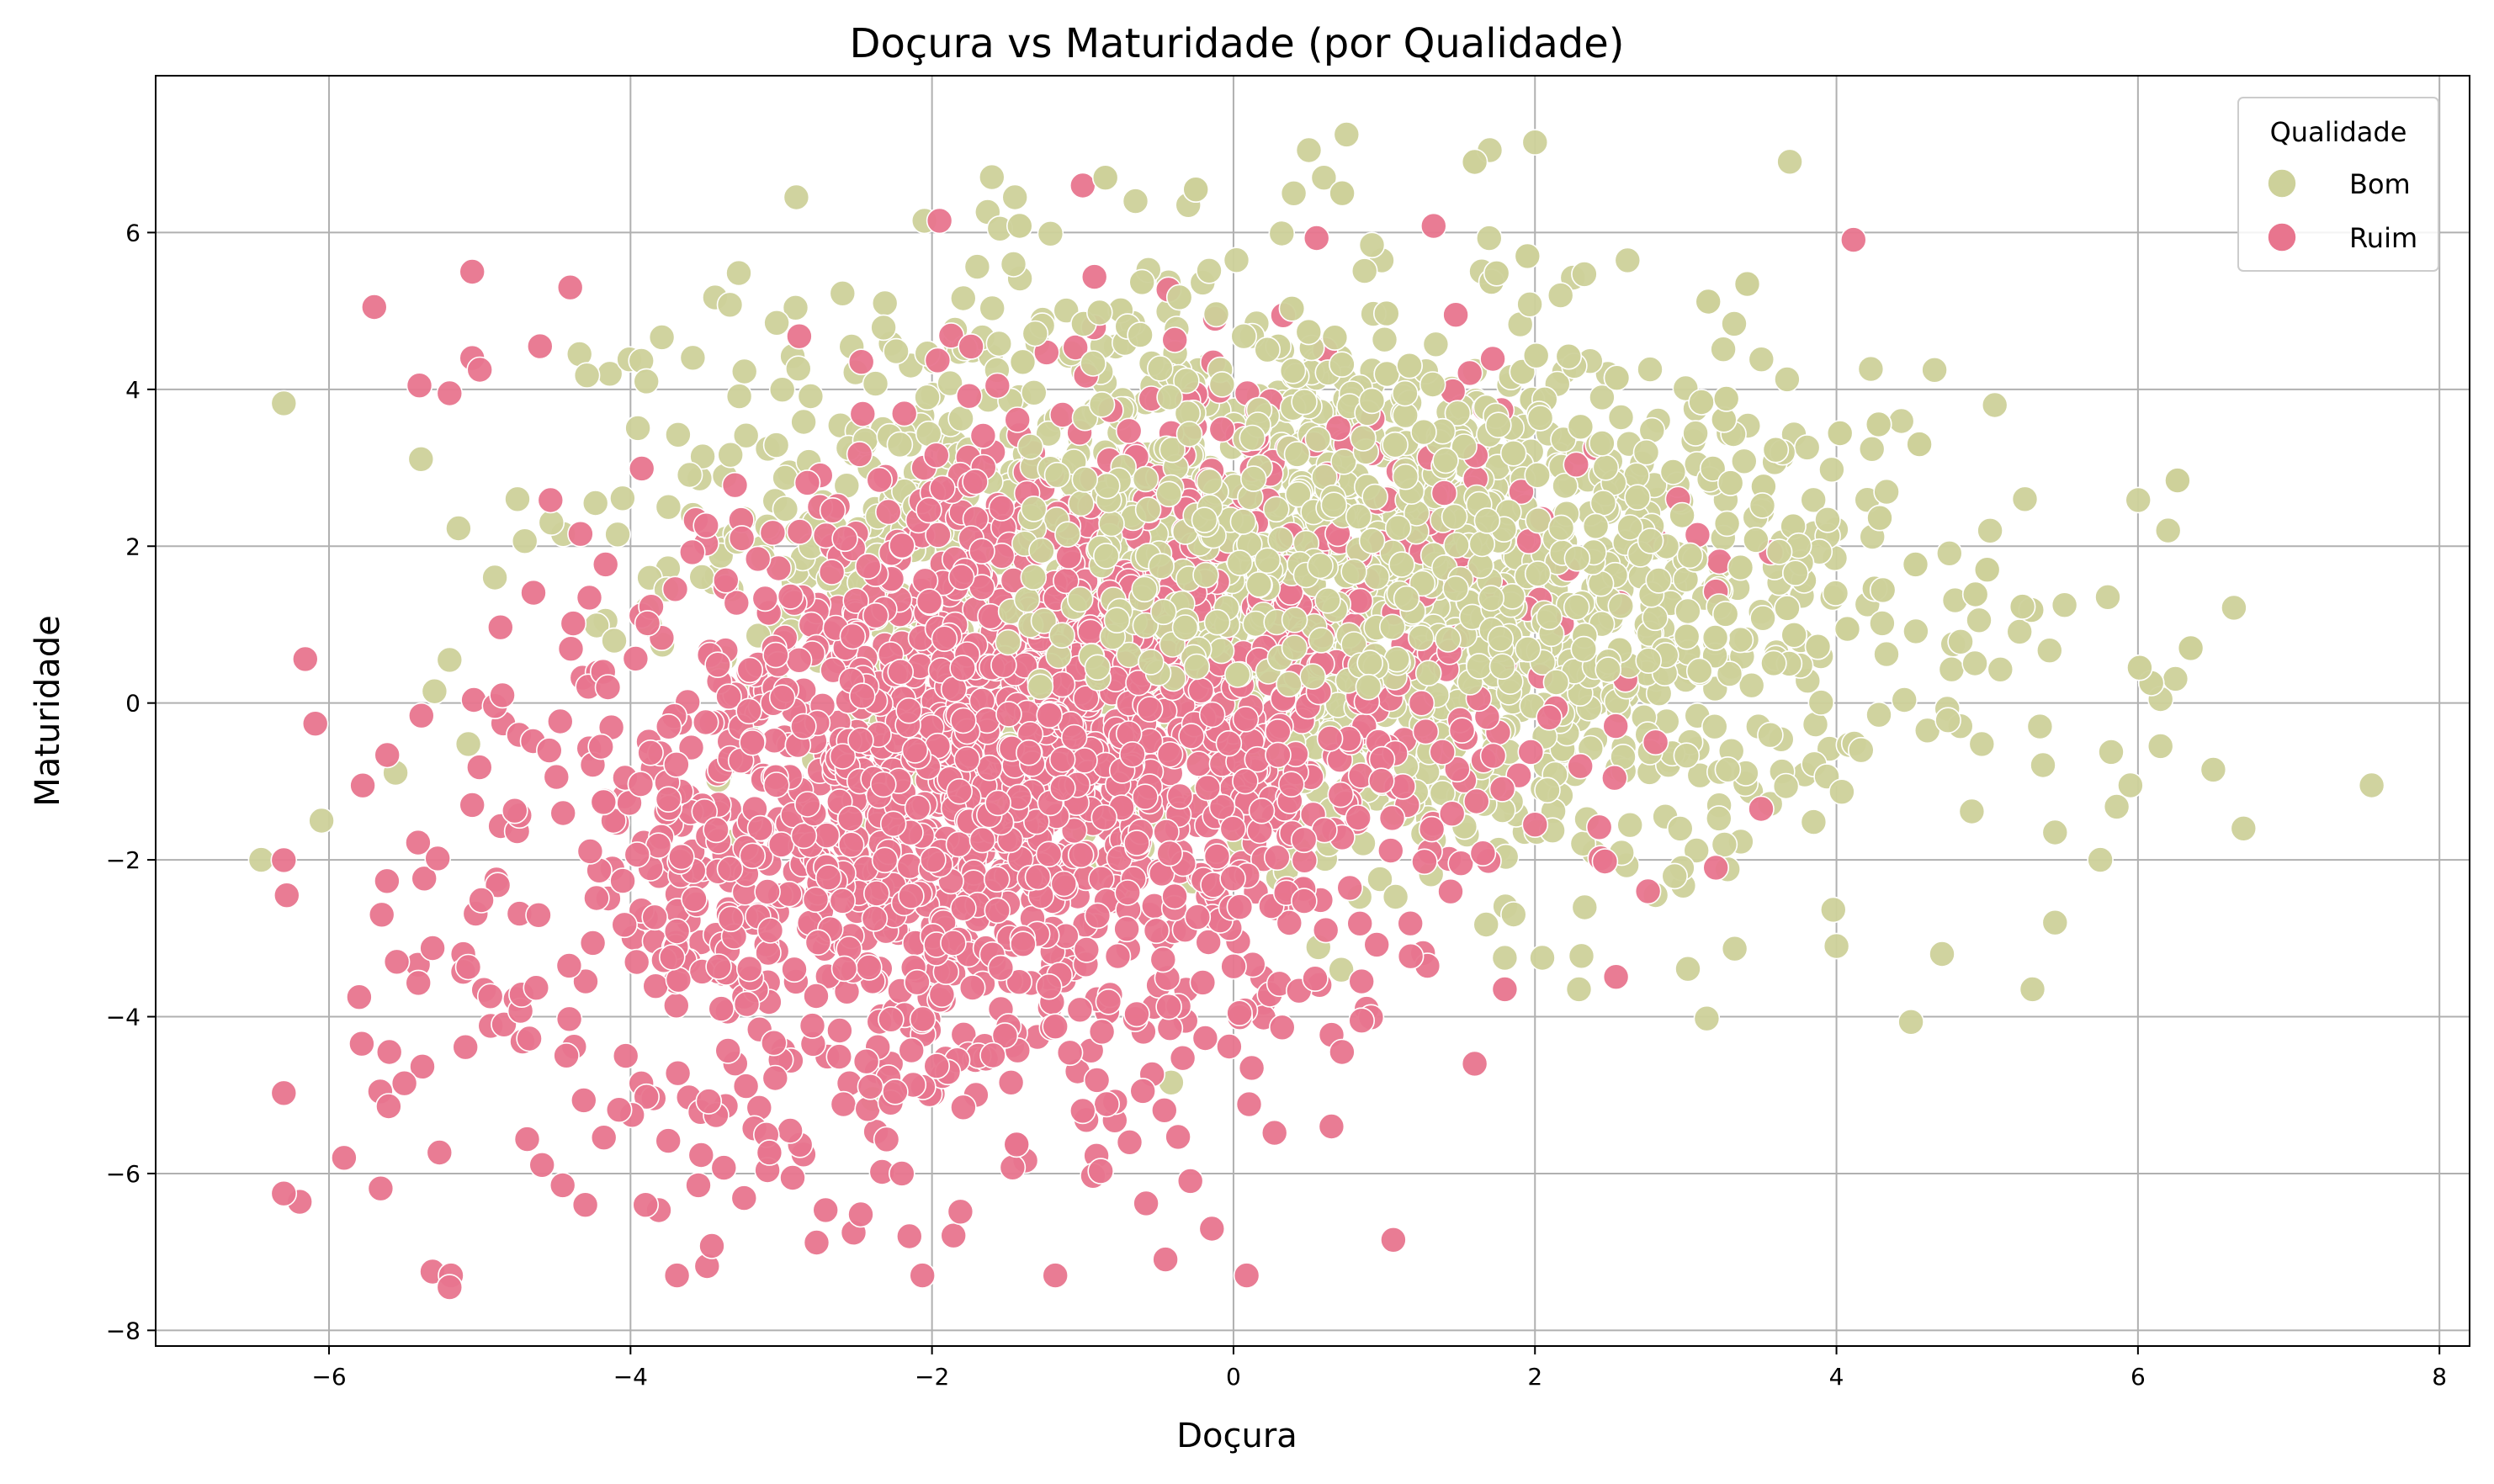 Image resolution: width=2494 pixels, height=1484 pixels. I want to click on y-tick-label: −4, so click(123, 1017).